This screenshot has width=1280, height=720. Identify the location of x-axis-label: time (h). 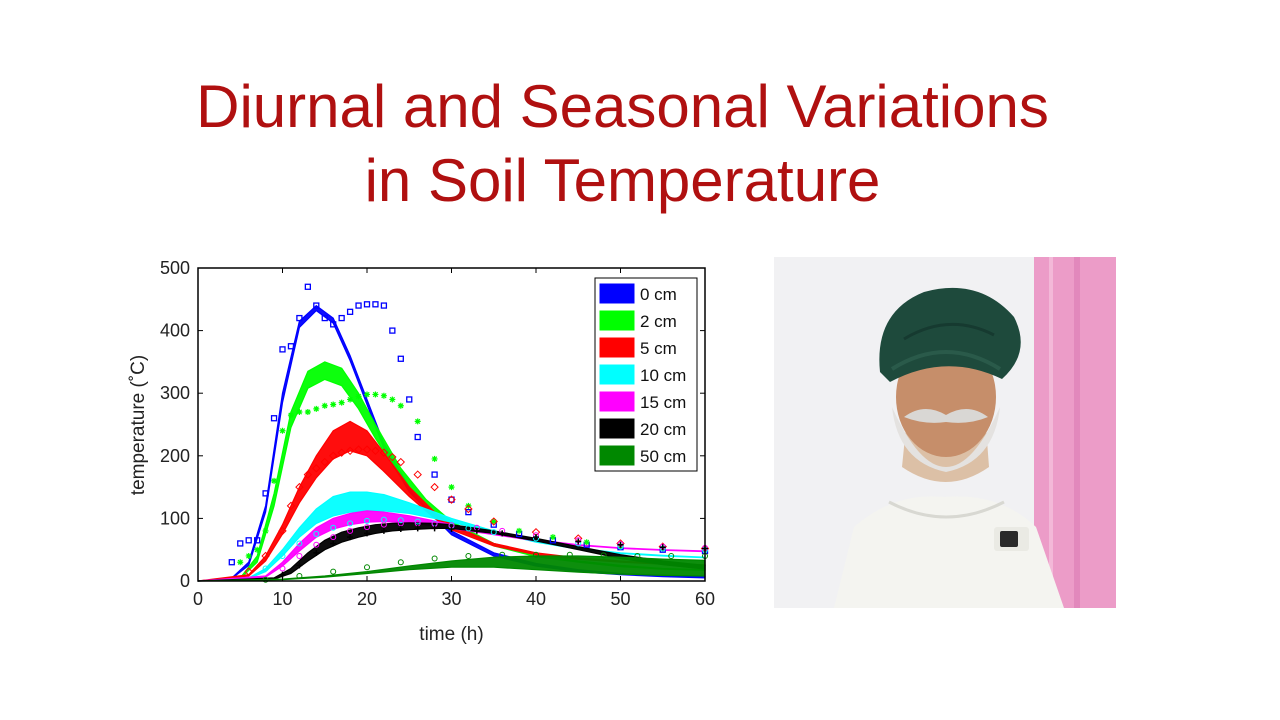
(451, 634).